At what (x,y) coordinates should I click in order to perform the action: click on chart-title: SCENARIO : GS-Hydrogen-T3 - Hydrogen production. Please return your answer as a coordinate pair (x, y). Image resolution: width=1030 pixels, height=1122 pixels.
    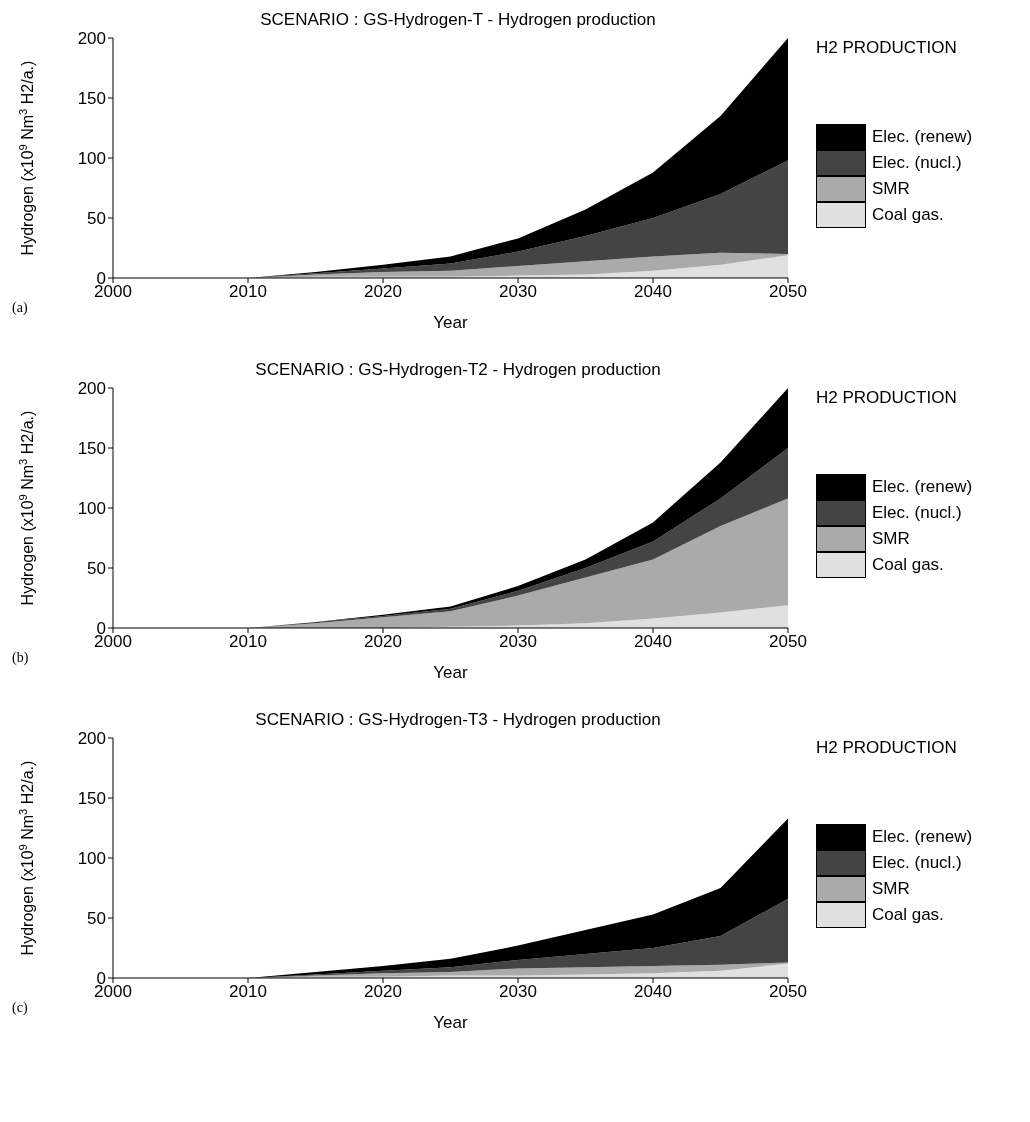
    Looking at the image, I should click on (458, 720).